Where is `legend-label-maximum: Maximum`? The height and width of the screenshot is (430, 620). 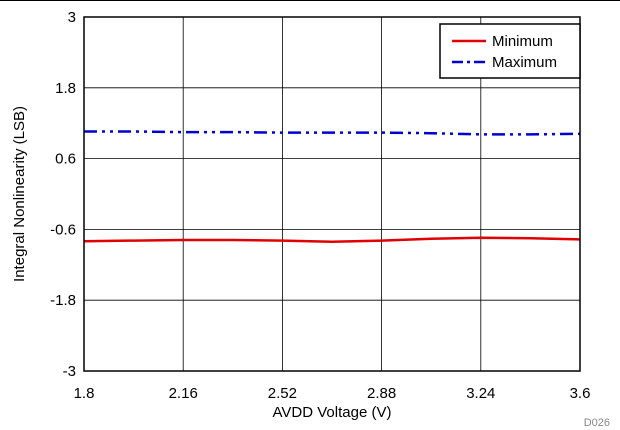 legend-label-maximum: Maximum is located at coordinates (524, 62).